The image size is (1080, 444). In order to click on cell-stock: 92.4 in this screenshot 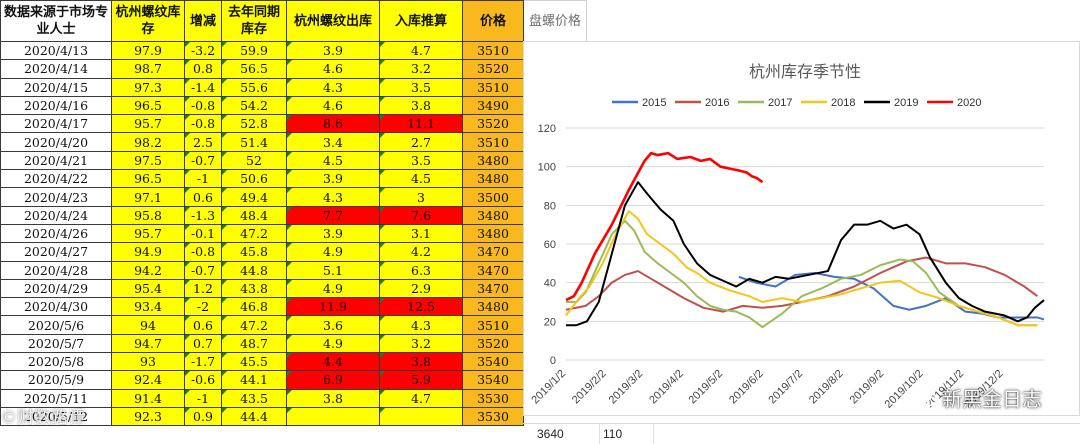, I will do `click(148, 380)`.